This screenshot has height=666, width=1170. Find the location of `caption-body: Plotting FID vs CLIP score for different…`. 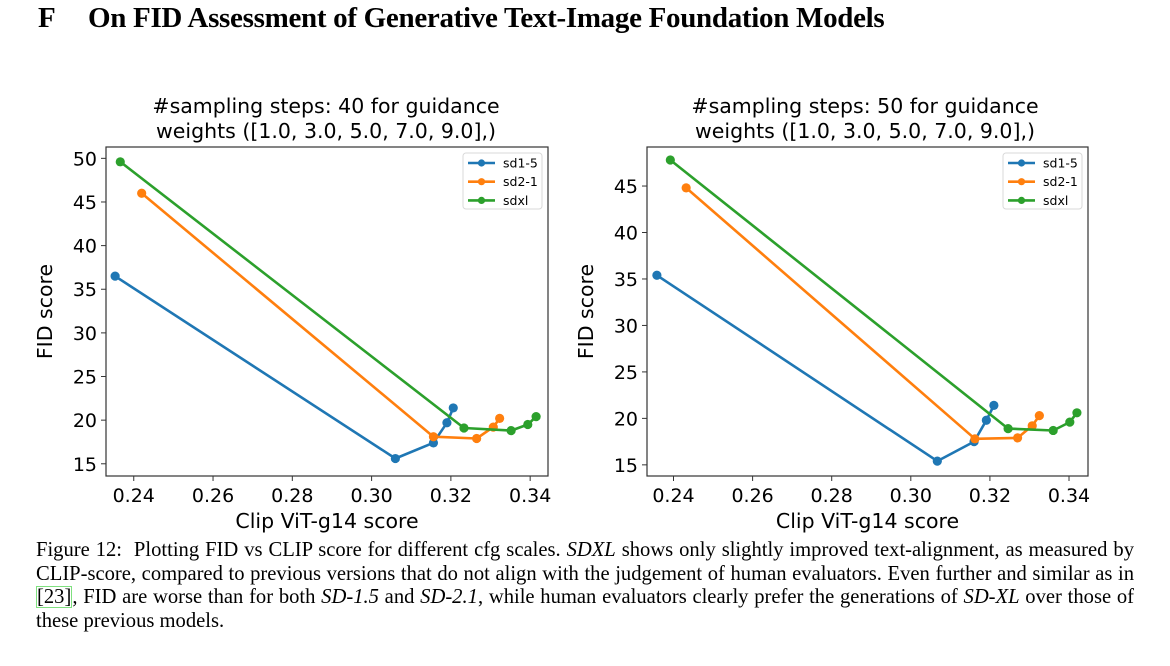

caption-body: Plotting FID vs CLIP score for different… is located at coordinates (585, 585).